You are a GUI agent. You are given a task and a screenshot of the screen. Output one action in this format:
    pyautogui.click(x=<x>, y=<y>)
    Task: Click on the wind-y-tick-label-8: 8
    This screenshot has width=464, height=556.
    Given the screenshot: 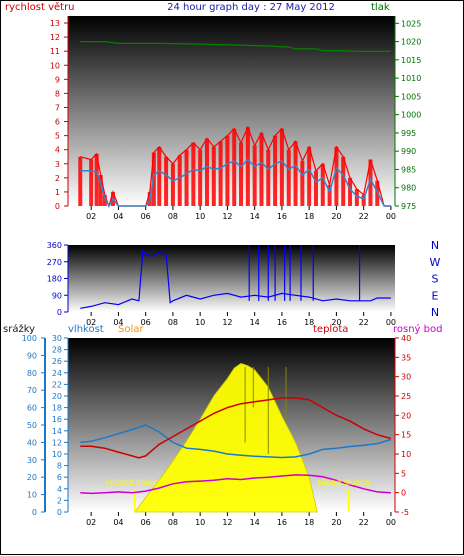 What is the action you would take?
    pyautogui.click(x=57, y=93)
    